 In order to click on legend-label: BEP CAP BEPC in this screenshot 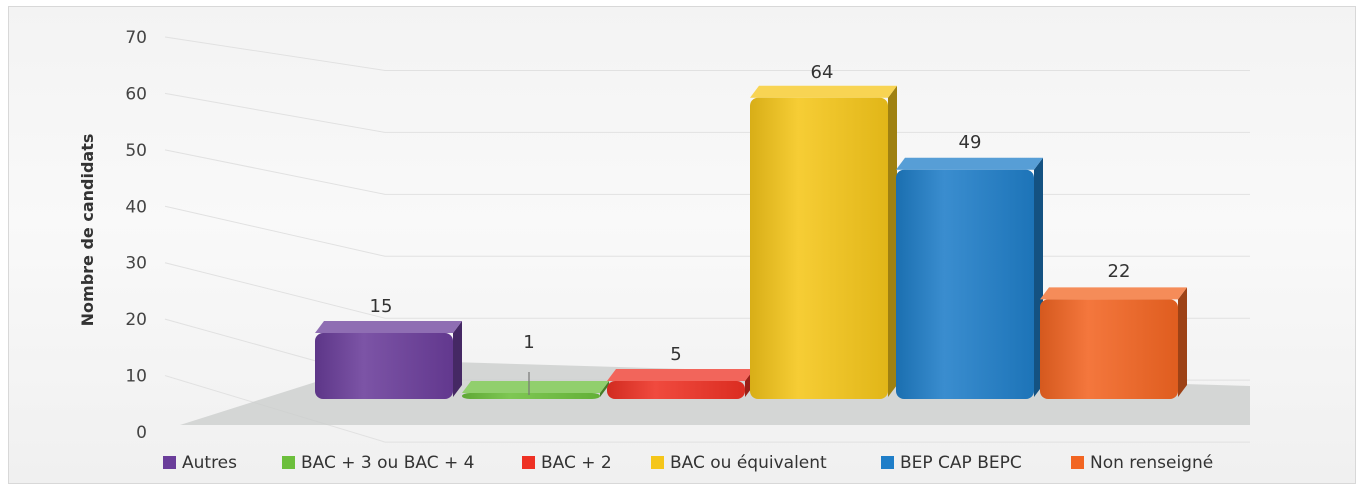, I will do `click(961, 463)`.